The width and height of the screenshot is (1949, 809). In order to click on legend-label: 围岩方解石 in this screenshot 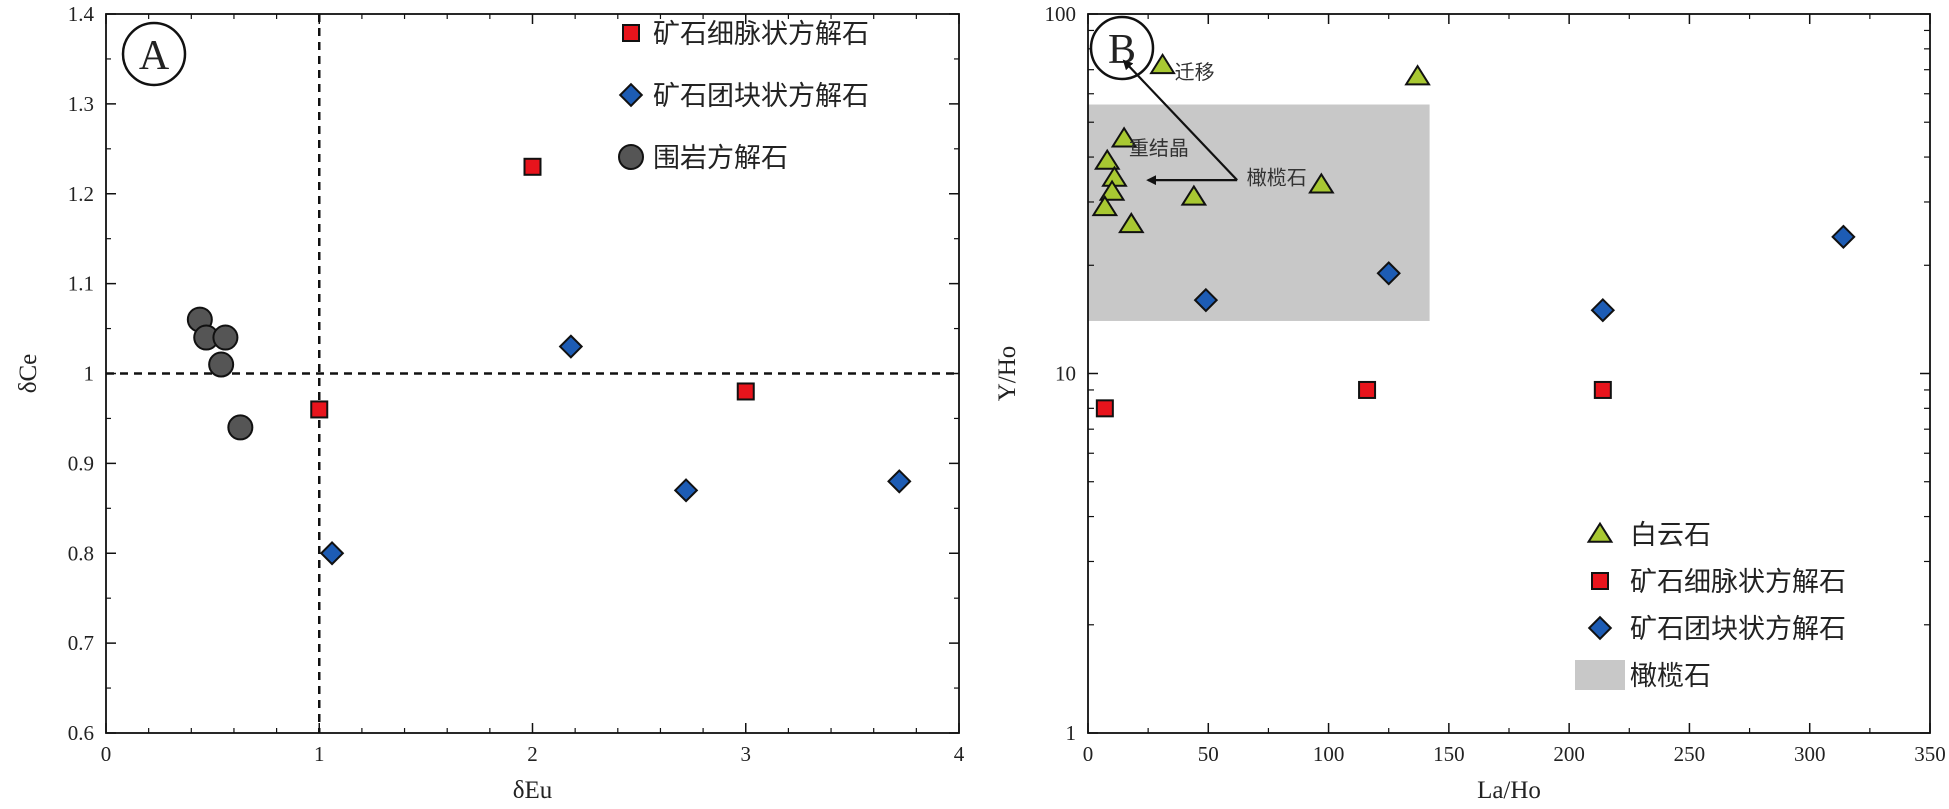, I will do `click(720, 158)`.